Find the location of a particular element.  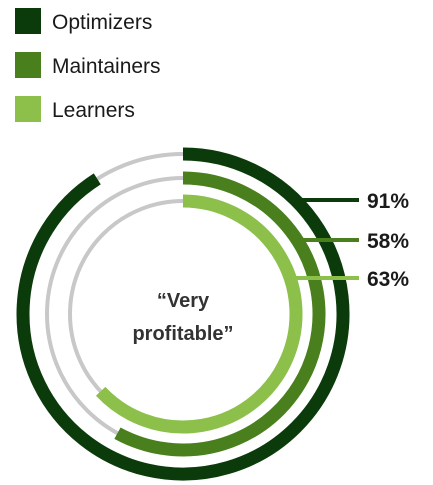

value-label-maintainers: 58% is located at coordinates (388, 241).